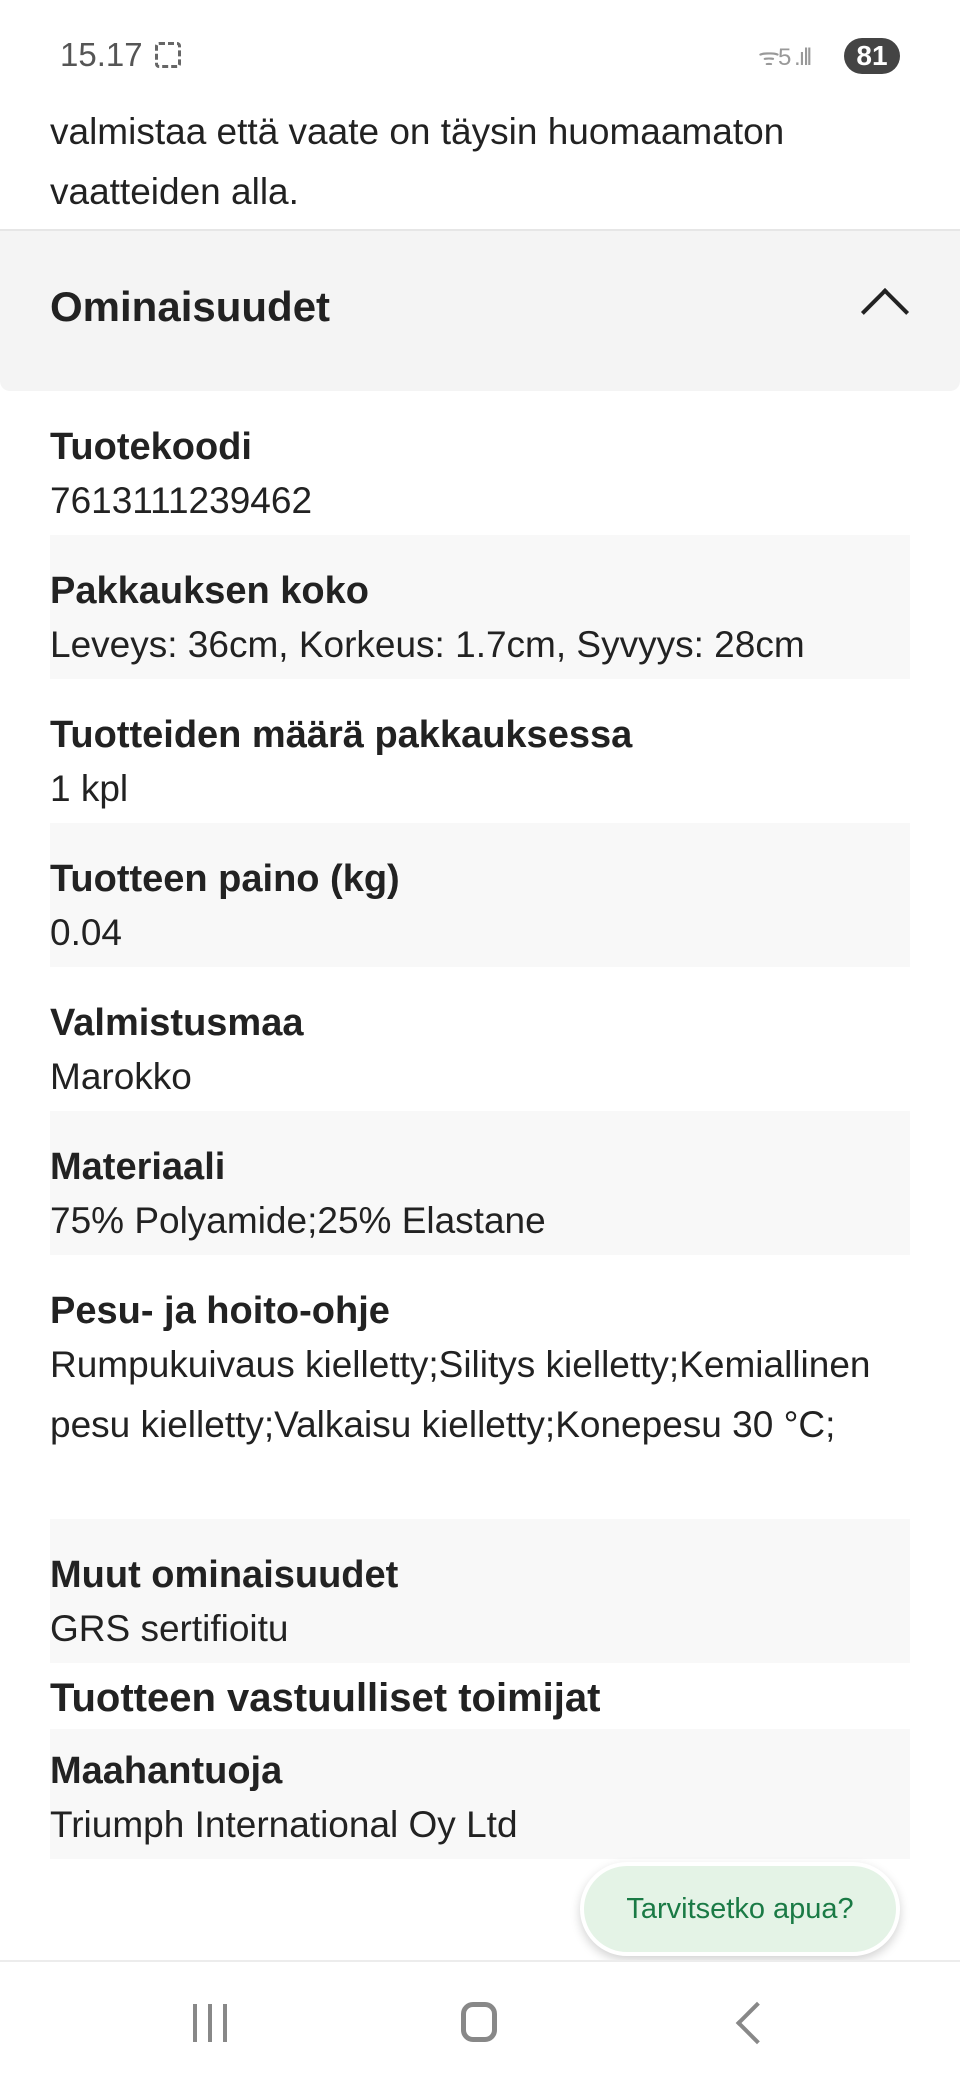 The height and width of the screenshot is (2082, 960). I want to click on property-row: Valmistusmaa Marokko, so click(480, 1039).